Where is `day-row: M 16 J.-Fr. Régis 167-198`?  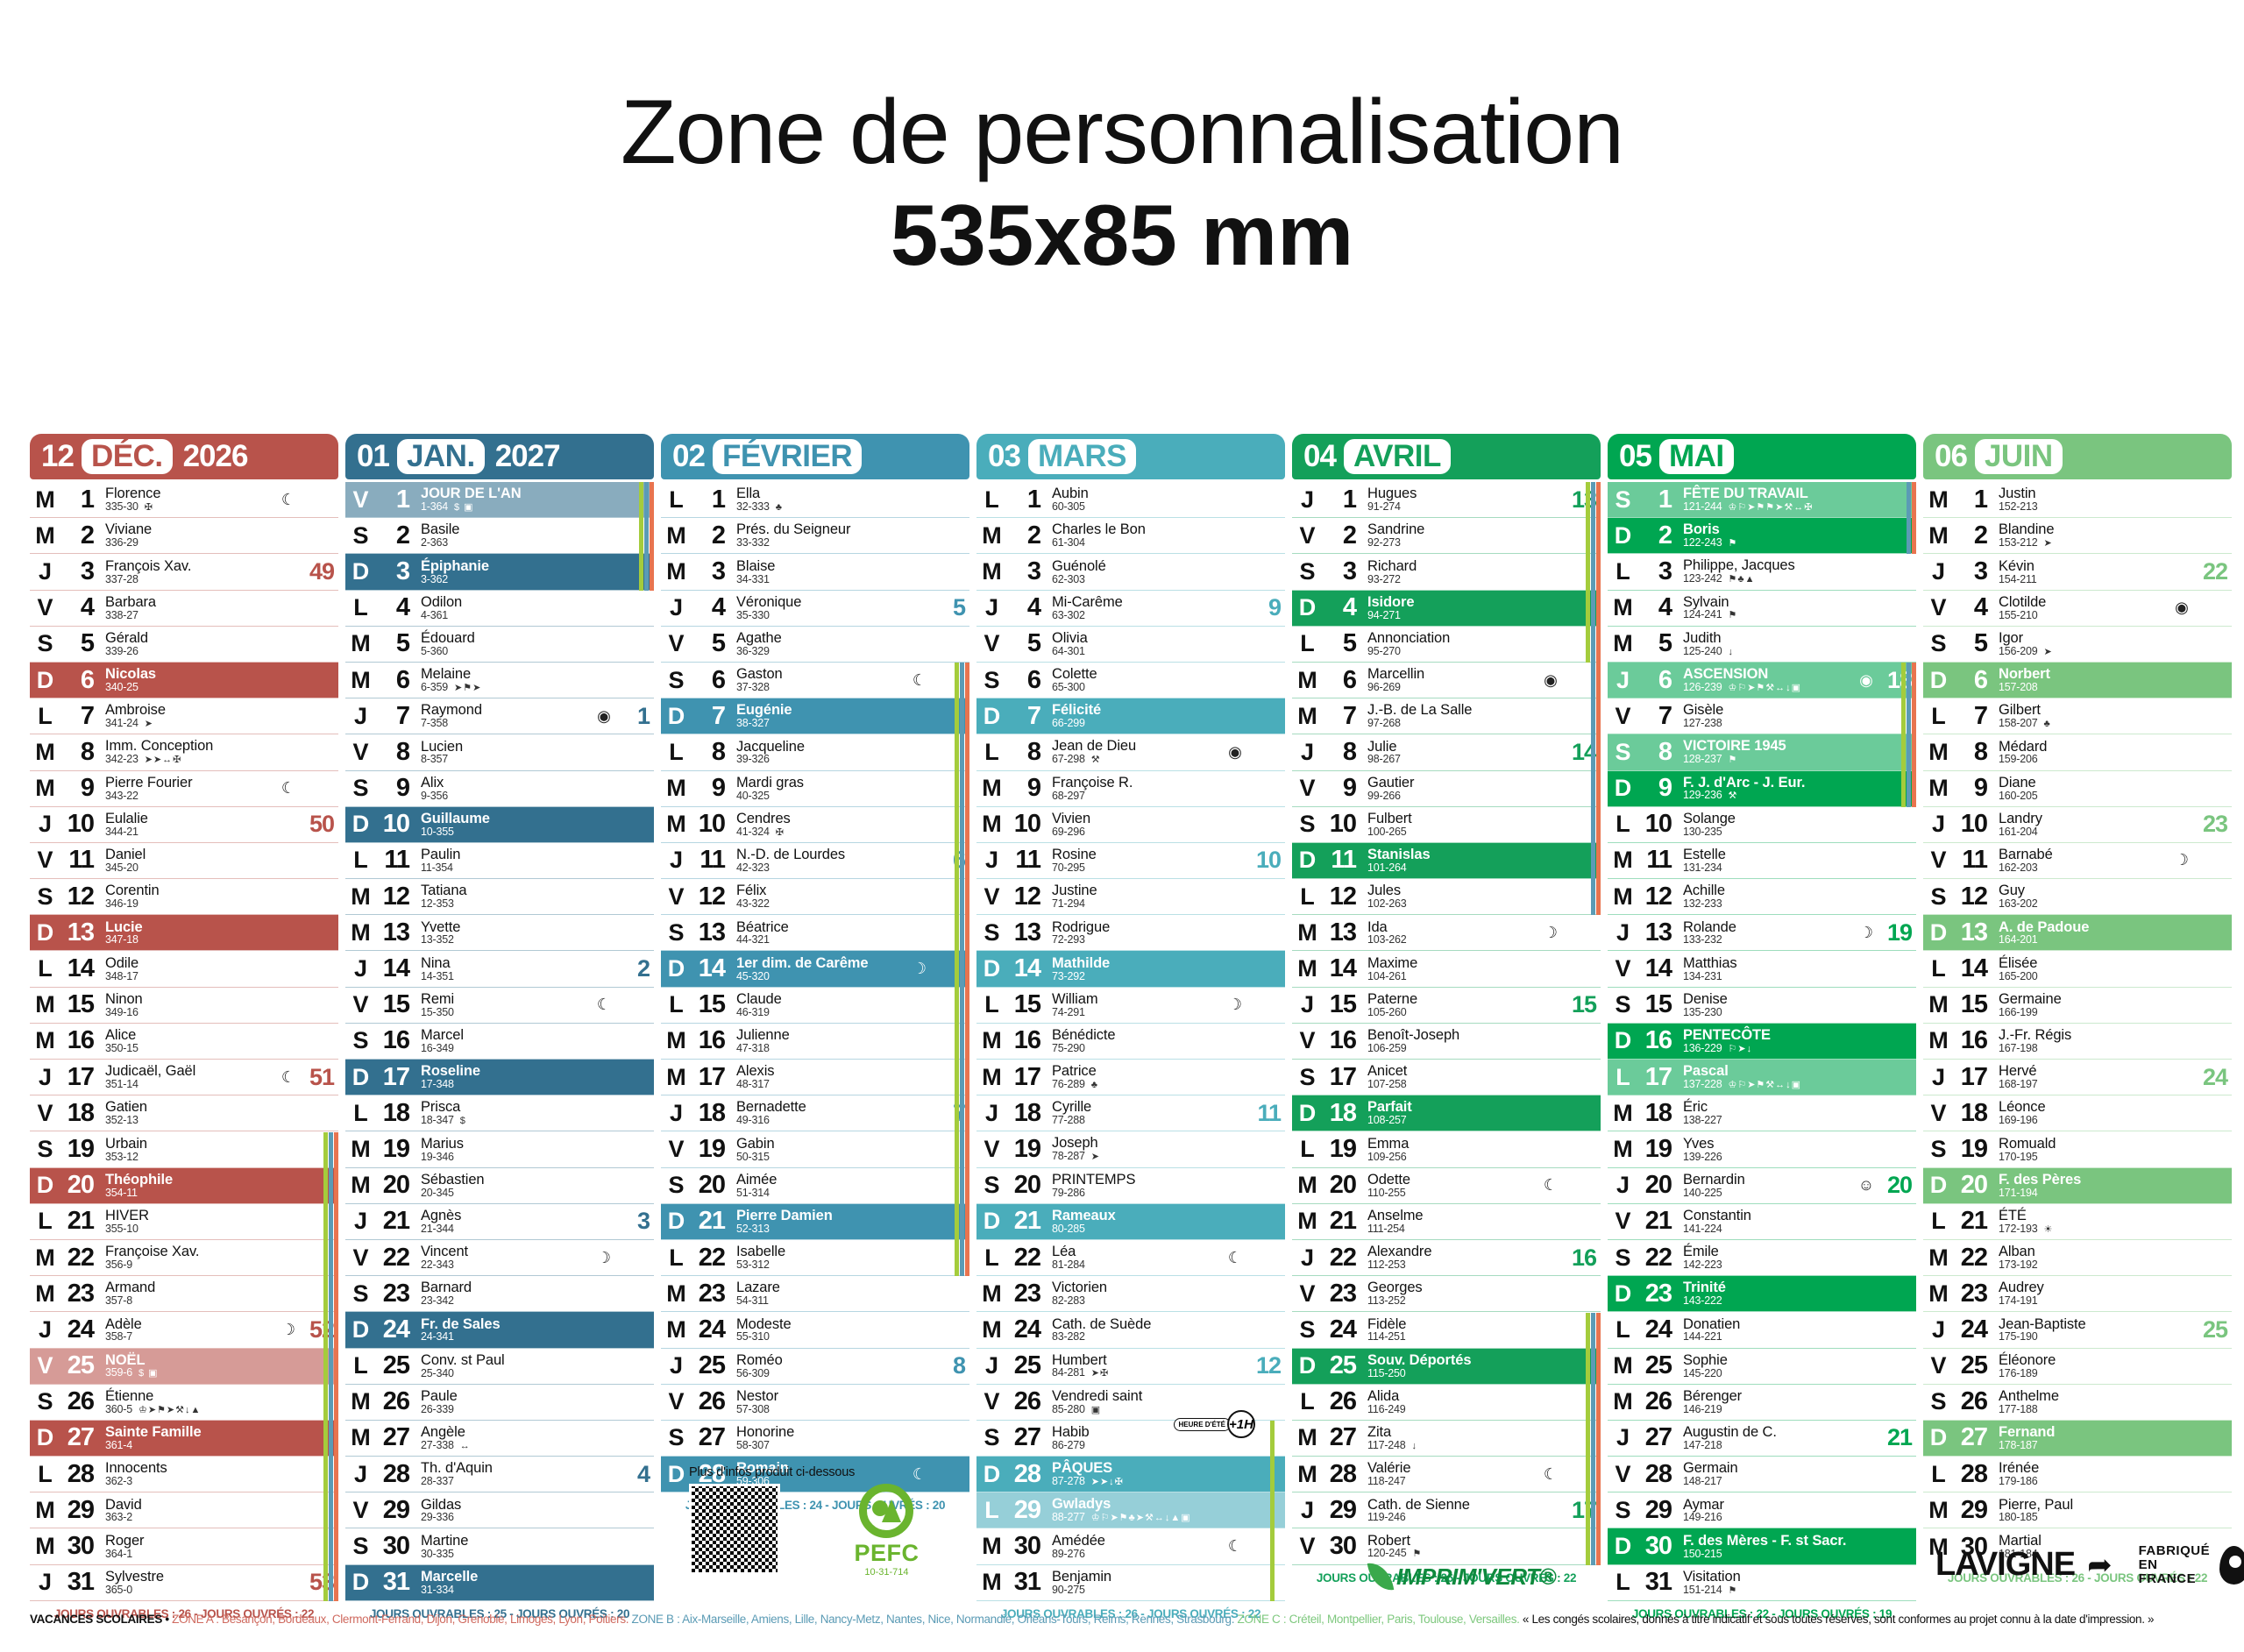 day-row: M 16 J.-Fr. Régis 167-198 is located at coordinates (2077, 1042).